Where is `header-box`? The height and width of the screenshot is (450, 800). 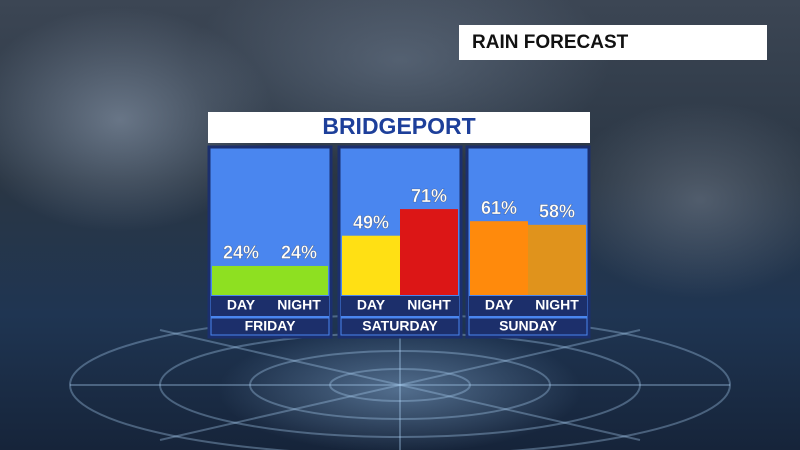 header-box is located at coordinates (613, 42).